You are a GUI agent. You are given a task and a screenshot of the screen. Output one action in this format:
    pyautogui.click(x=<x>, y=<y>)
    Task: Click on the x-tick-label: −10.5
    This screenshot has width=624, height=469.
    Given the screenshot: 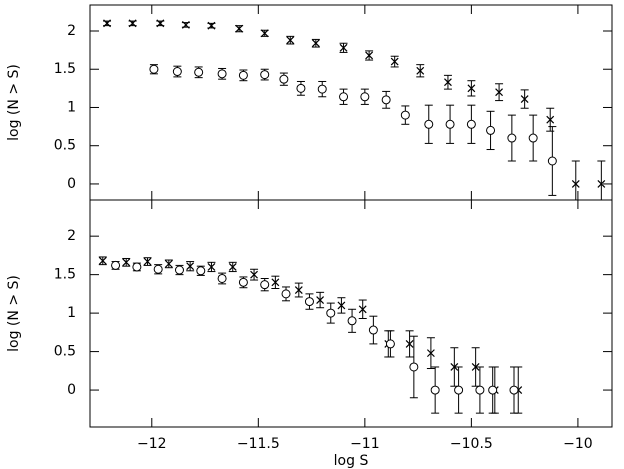 What is the action you would take?
    pyautogui.click(x=471, y=444)
    